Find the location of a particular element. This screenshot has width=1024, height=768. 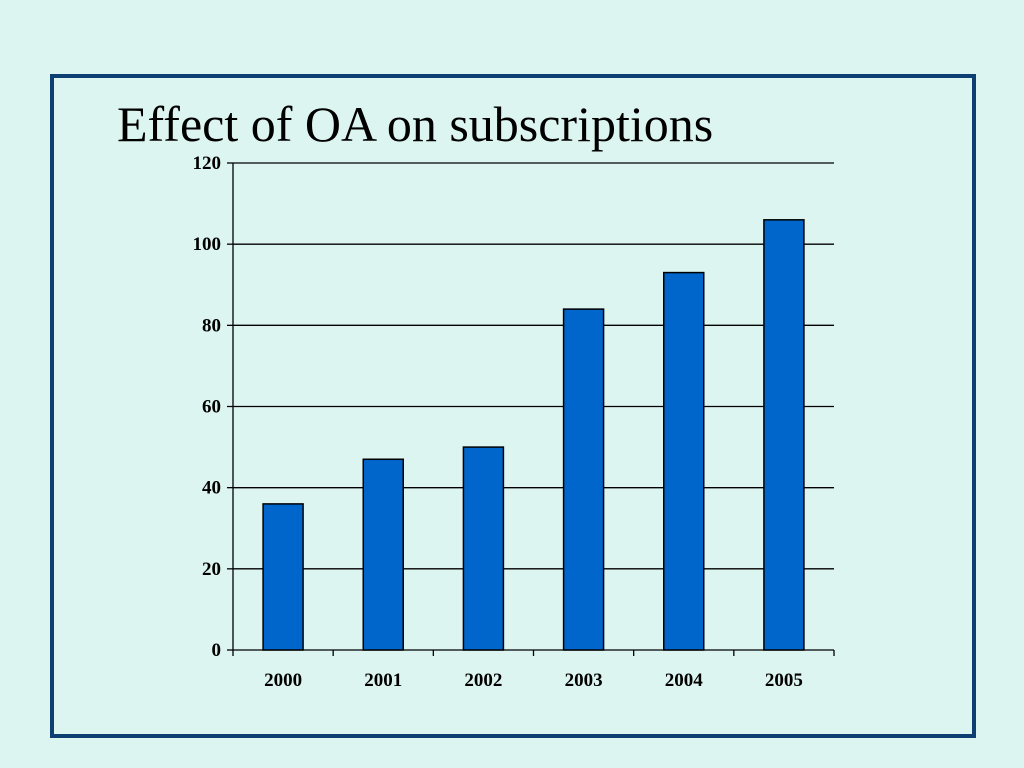

y-tick-label: 80 is located at coordinates (211, 325).